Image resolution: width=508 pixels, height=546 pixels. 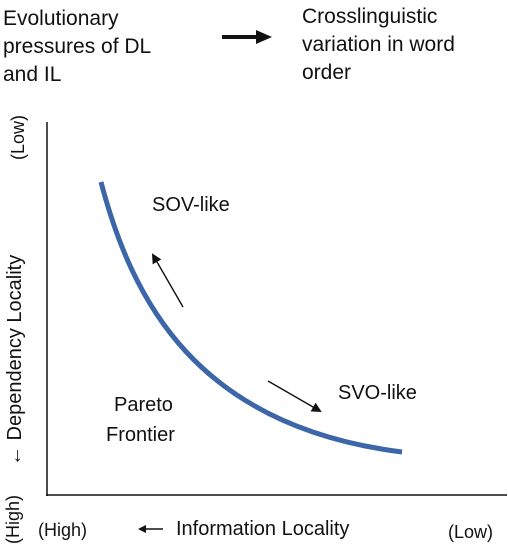 I want to click on y-axis-title: ← Dependency Locality, so click(x=15, y=360).